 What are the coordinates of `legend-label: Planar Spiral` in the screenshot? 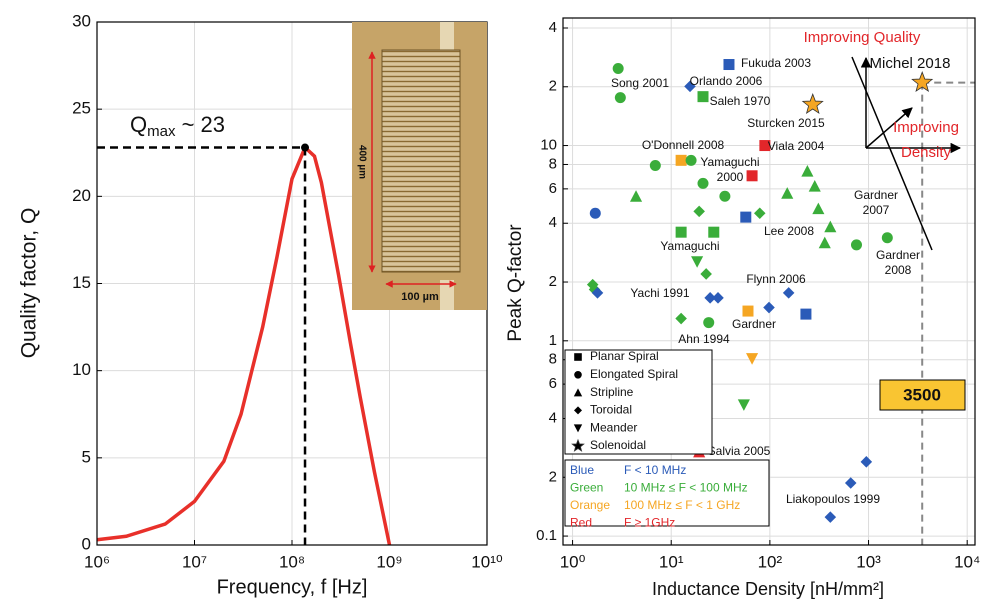 It's located at (624, 356).